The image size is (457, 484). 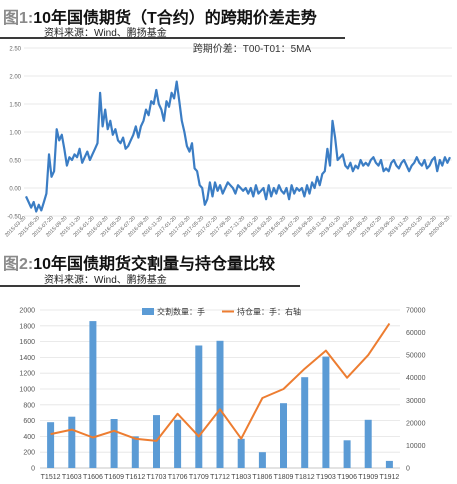 I want to click on chart2-x-tick-label: T1709, so click(x=199, y=477).